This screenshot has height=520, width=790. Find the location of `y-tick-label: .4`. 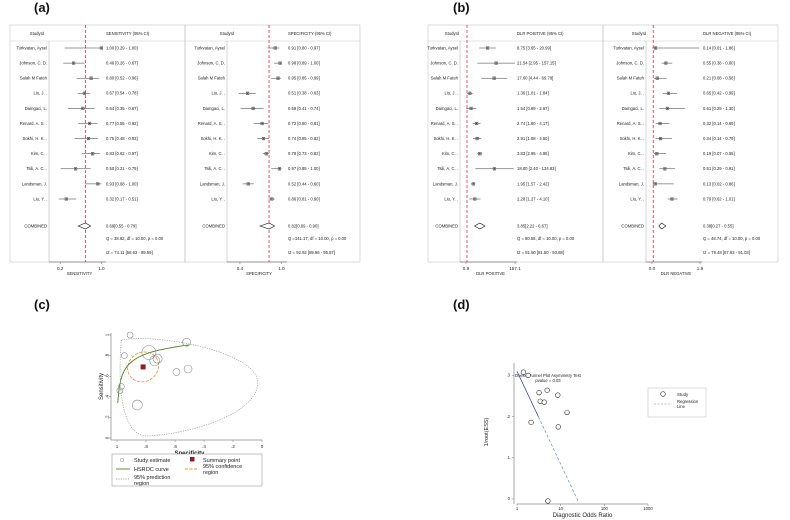

y-tick-label: .4 is located at coordinates (107, 396).